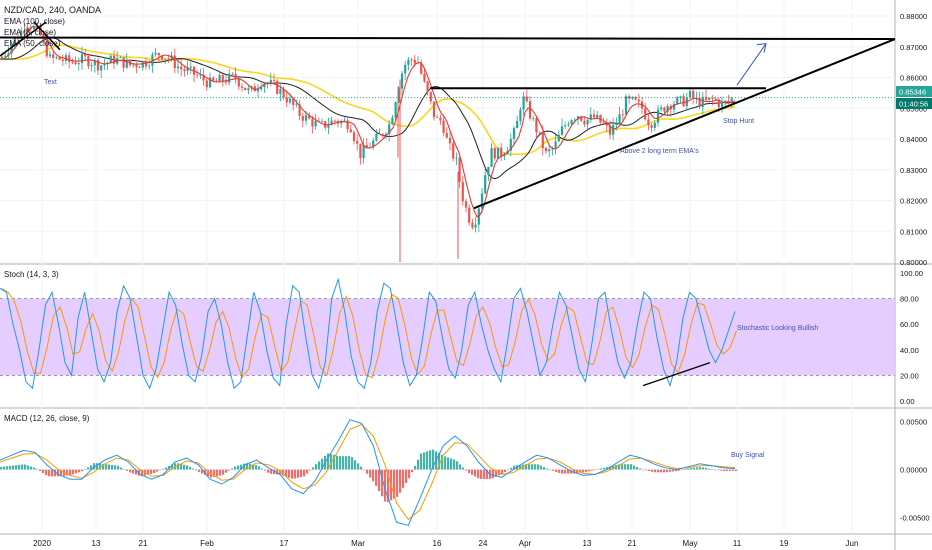  What do you see at coordinates (448, 38) in the screenshot?
I see `resistance-line-top` at bounding box center [448, 38].